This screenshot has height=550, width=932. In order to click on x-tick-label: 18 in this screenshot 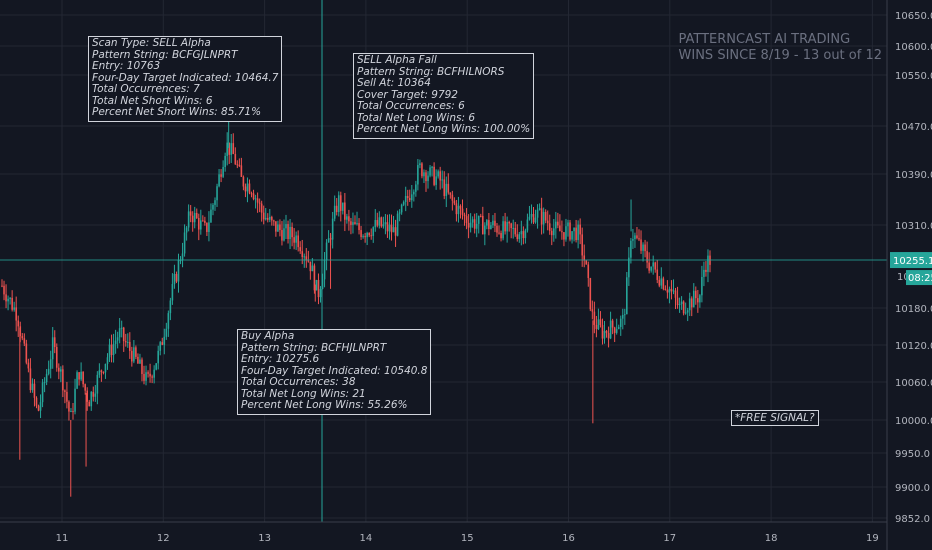, I will do `click(771, 538)`.